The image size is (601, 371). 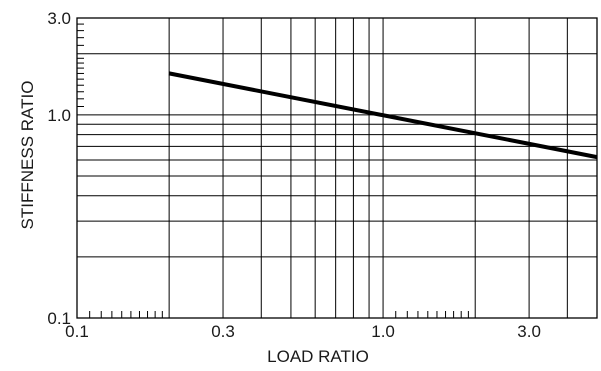 What do you see at coordinates (59, 318) in the screenshot?
I see `y-tick-label: 0.1` at bounding box center [59, 318].